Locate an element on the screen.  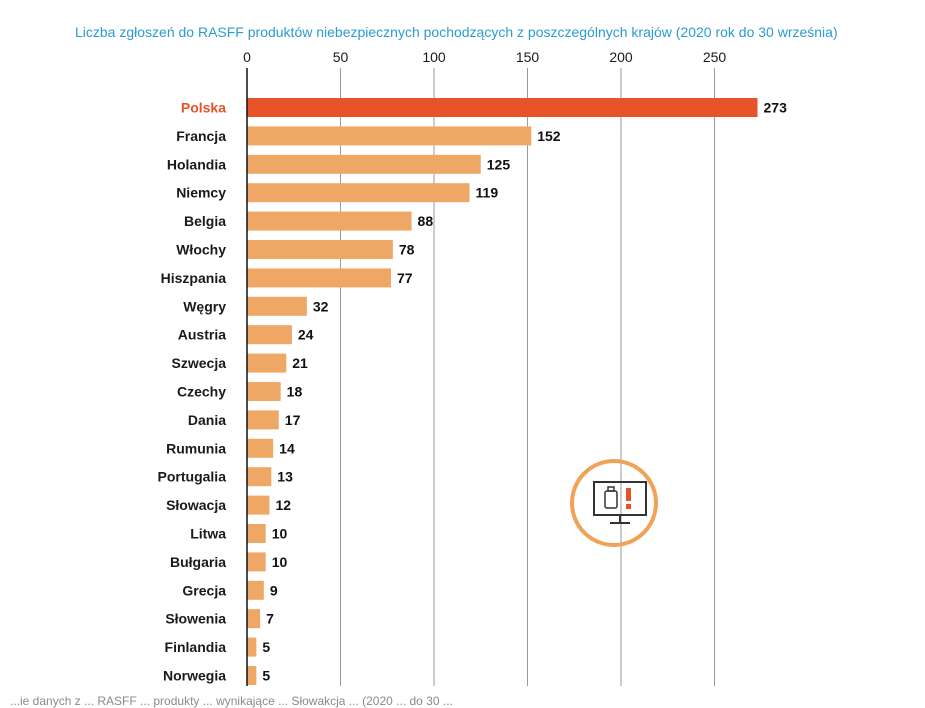
value-label: 32 is located at coordinates (321, 306).